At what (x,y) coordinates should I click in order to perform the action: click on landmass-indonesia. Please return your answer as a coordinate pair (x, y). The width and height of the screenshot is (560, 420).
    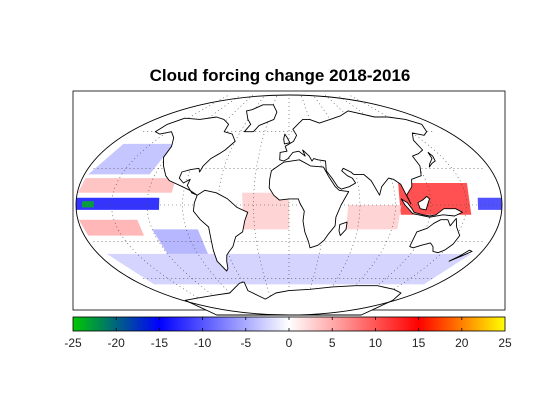
    Looking at the image, I should click on (431, 208).